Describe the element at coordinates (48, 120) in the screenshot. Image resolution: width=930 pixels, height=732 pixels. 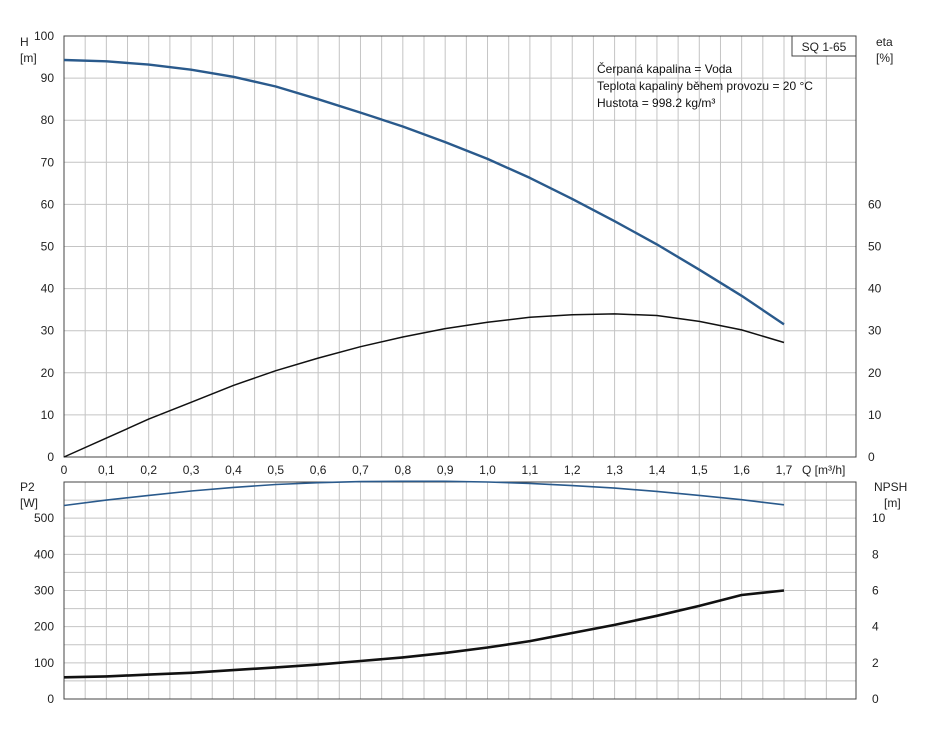
I see `y-left-tick-label: 80` at that location.